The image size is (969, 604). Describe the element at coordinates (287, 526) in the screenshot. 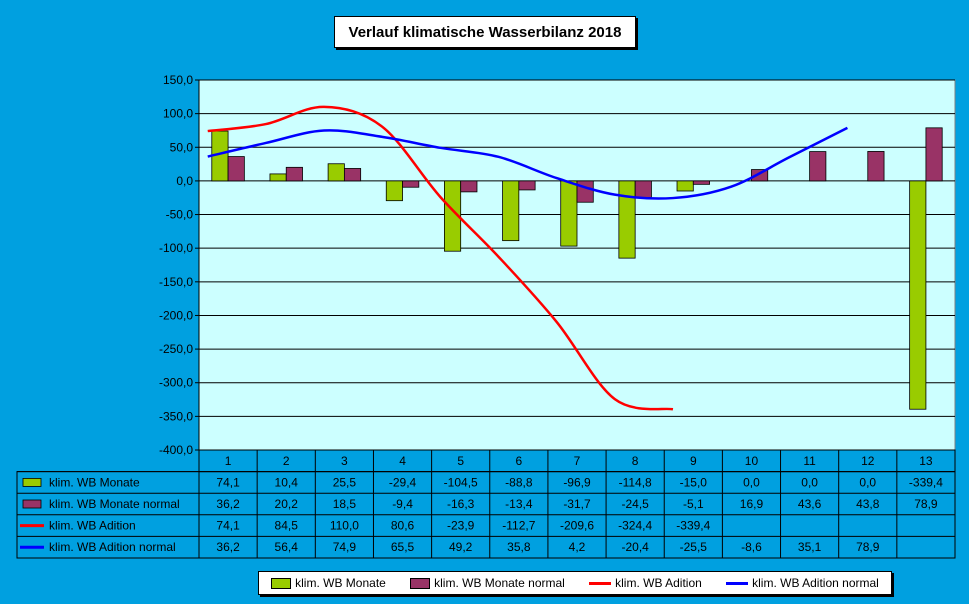

I see `data-label: 84,5` at that location.